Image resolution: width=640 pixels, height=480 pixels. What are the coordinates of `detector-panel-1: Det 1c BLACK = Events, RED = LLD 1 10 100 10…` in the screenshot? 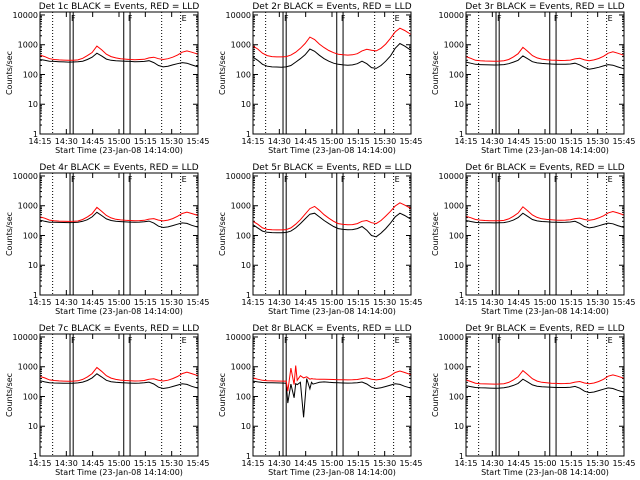 It's located at (107, 78).